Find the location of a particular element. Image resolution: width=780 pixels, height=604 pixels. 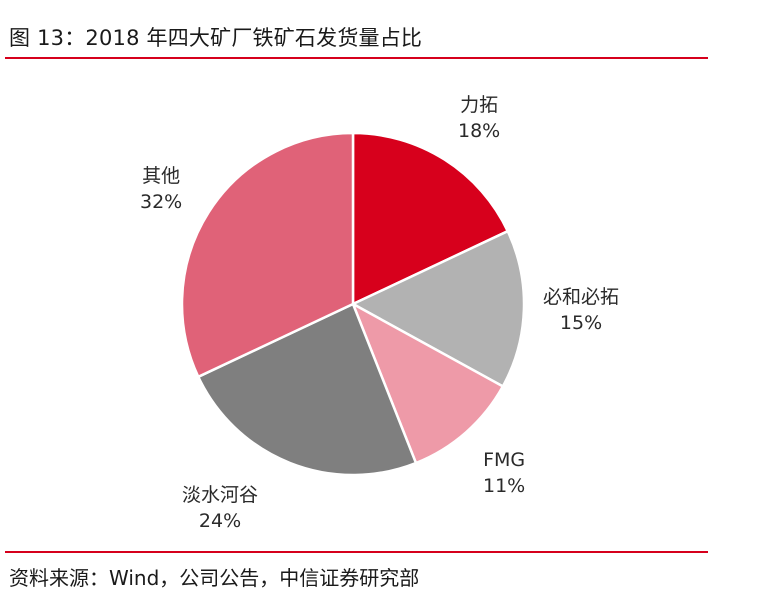

label-pct: 32% is located at coordinates (161, 202).